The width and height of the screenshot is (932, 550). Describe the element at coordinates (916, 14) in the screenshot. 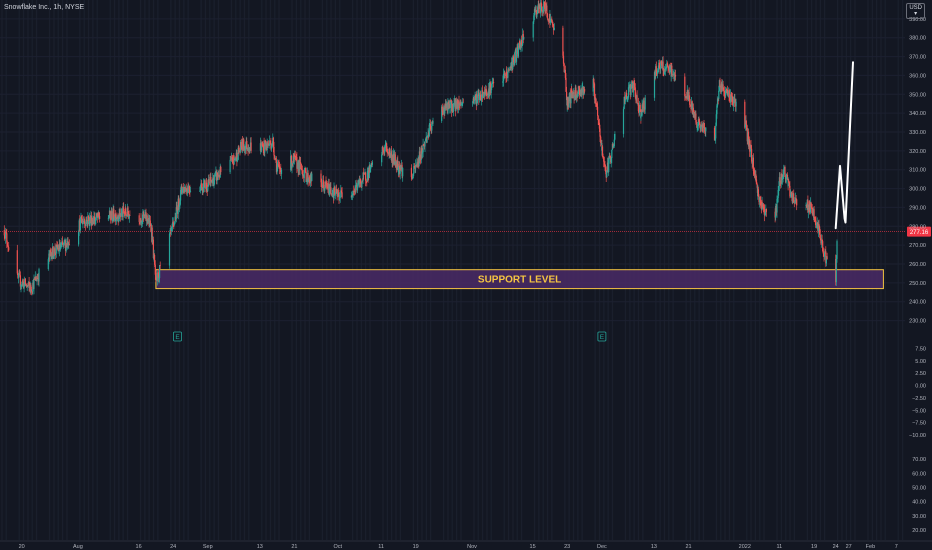

I see `chevron-down-icon: ▾` at that location.